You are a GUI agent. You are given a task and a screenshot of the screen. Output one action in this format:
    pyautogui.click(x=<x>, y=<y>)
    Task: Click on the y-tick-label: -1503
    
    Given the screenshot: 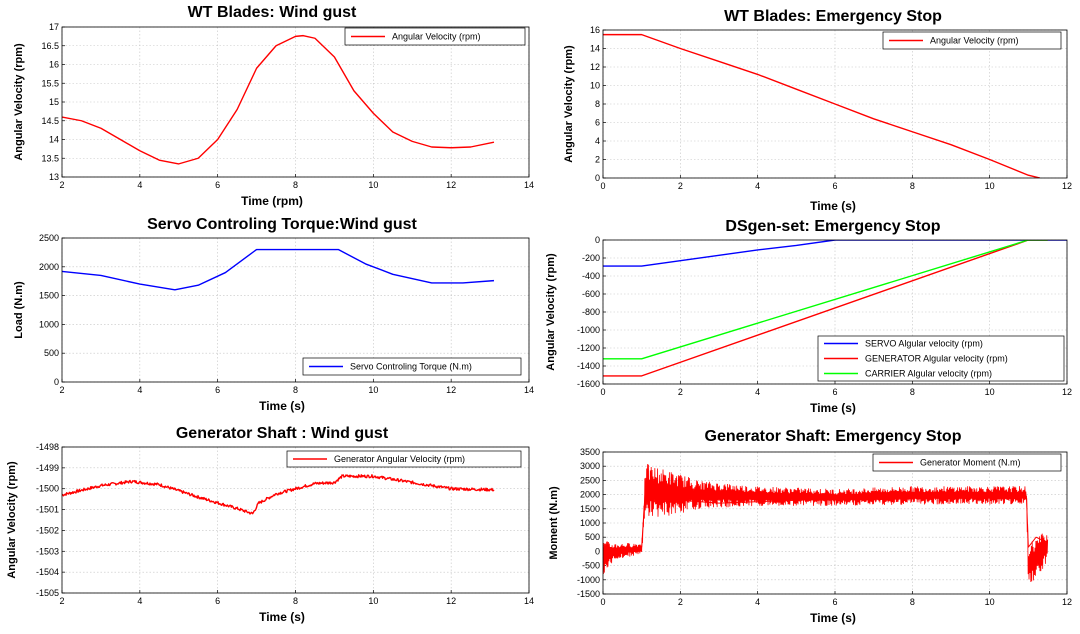 What is the action you would take?
    pyautogui.click(x=47, y=551)
    